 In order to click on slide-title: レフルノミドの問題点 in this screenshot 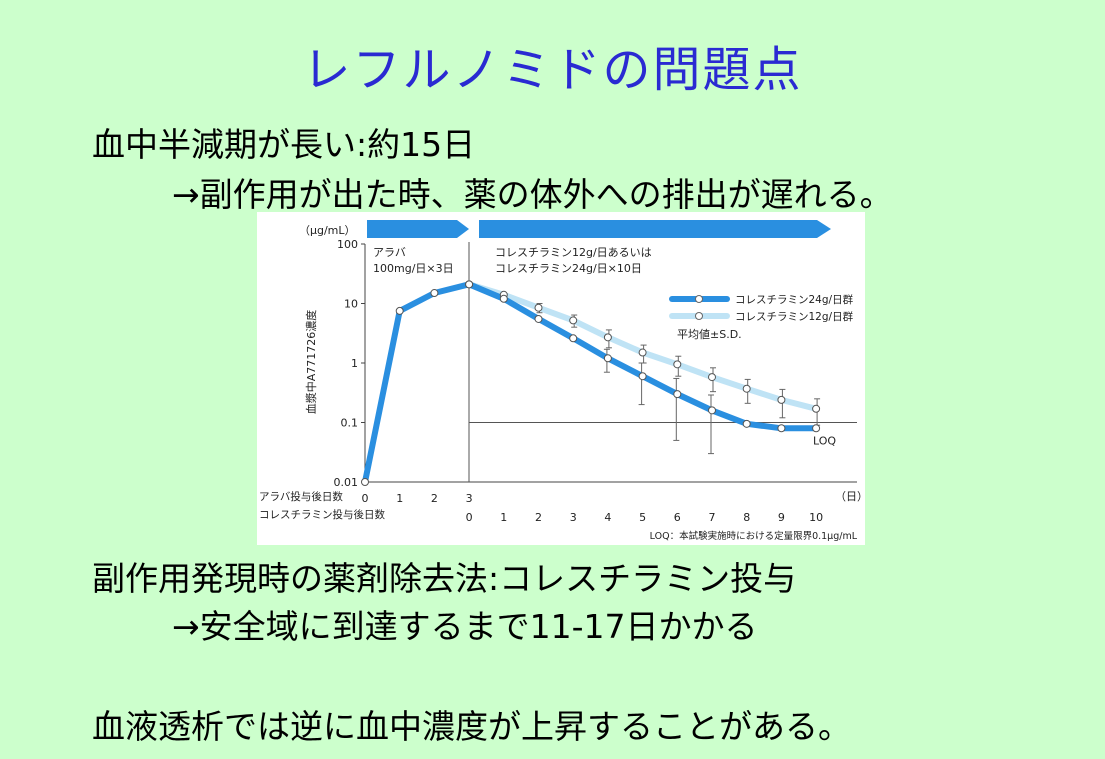, I will do `click(552, 70)`.